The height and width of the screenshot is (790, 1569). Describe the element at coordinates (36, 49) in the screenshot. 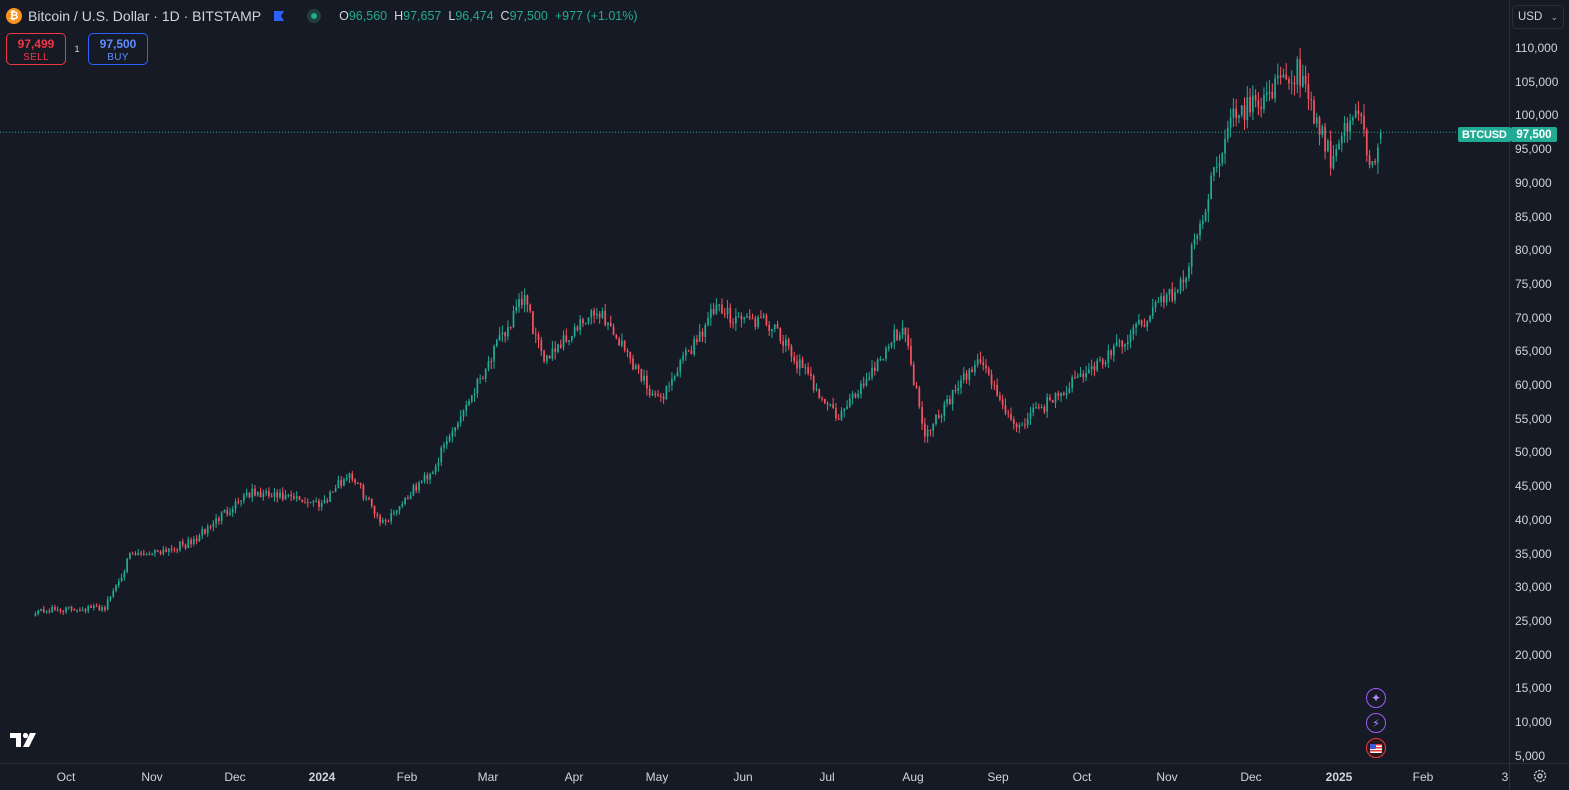

I see `sell-button: 97,499 SELL` at that location.